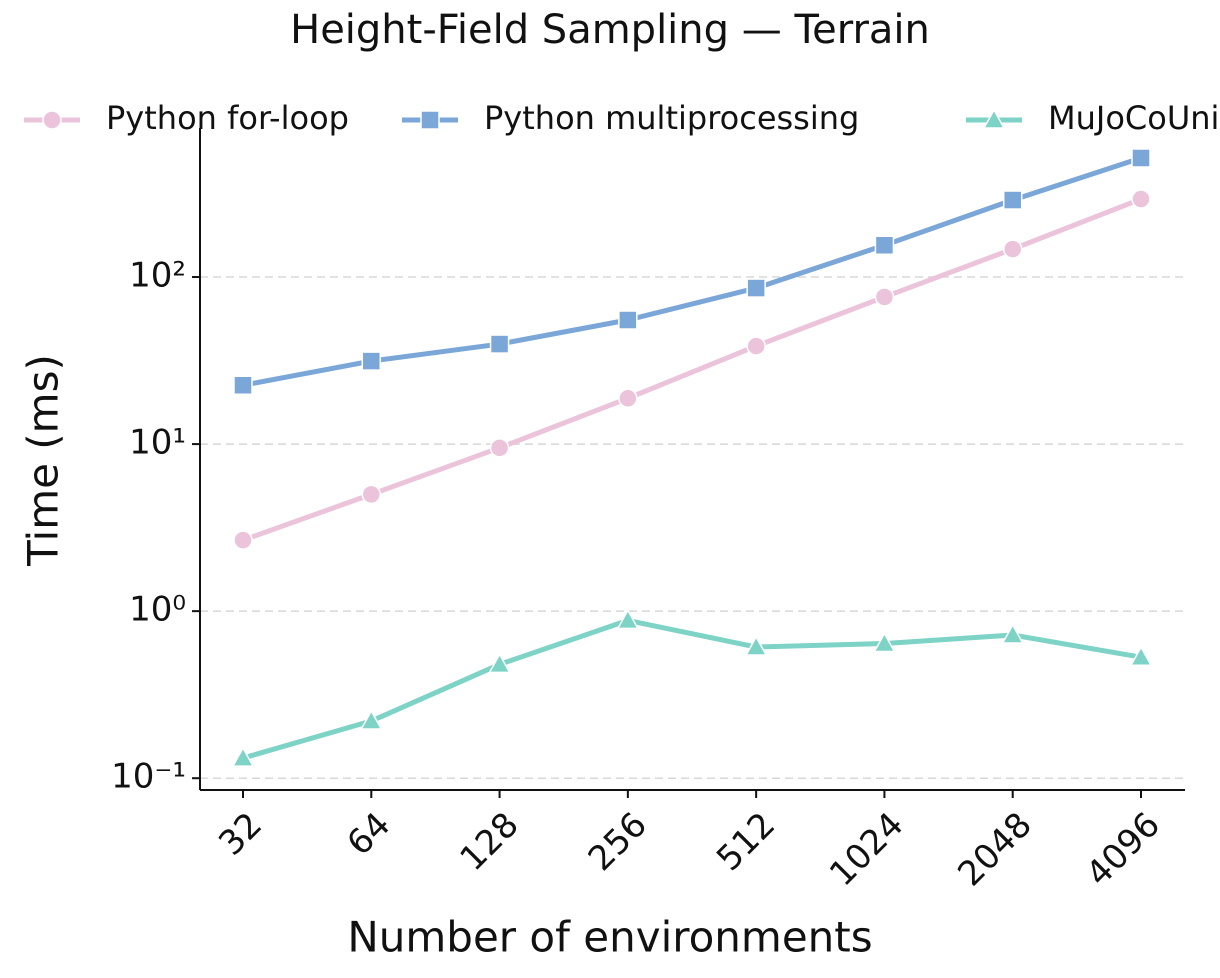 This screenshot has height=978, width=1220. Describe the element at coordinates (240, 834) in the screenshot. I see `x-tick-label: 32` at that location.